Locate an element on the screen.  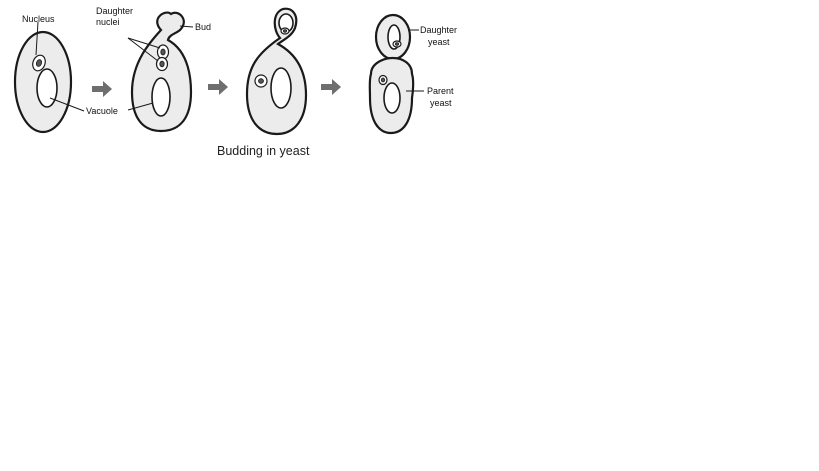
label-vacuole: Vacuole is located at coordinates (102, 111).